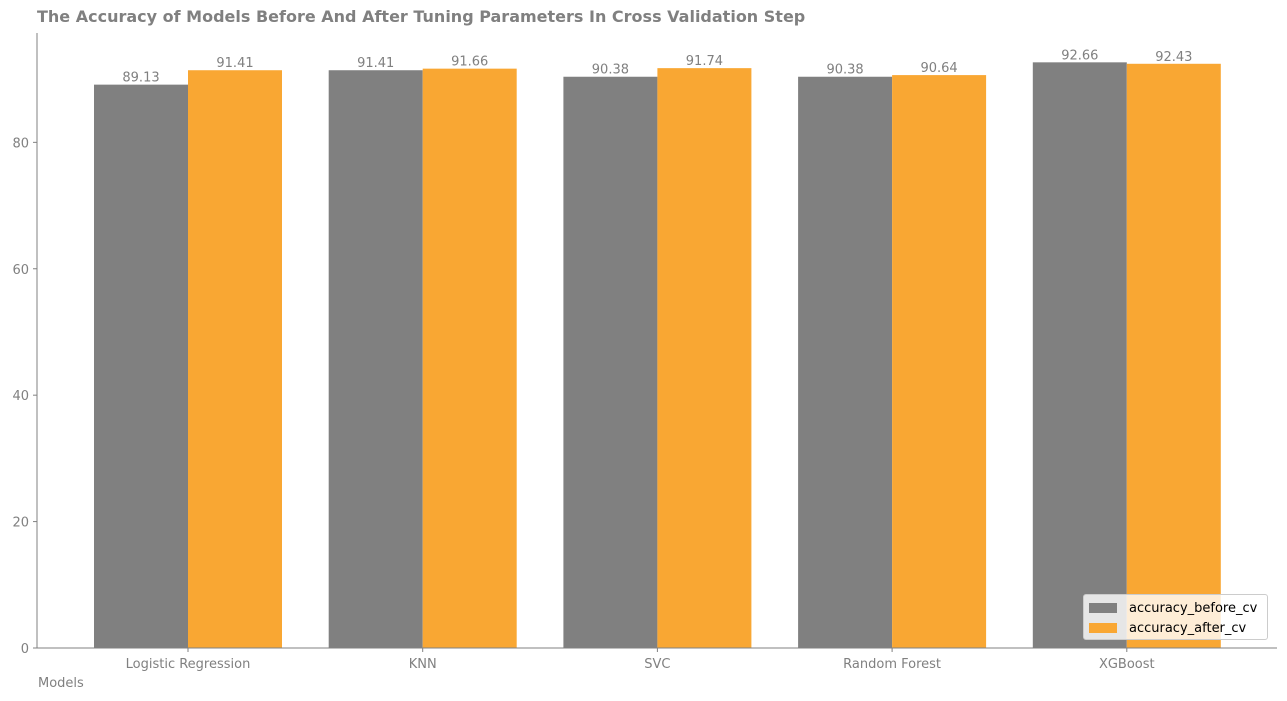 Image resolution: width=1287 pixels, height=701 pixels. Describe the element at coordinates (1103, 628) in the screenshot. I see `legend-swatch-after` at that location.